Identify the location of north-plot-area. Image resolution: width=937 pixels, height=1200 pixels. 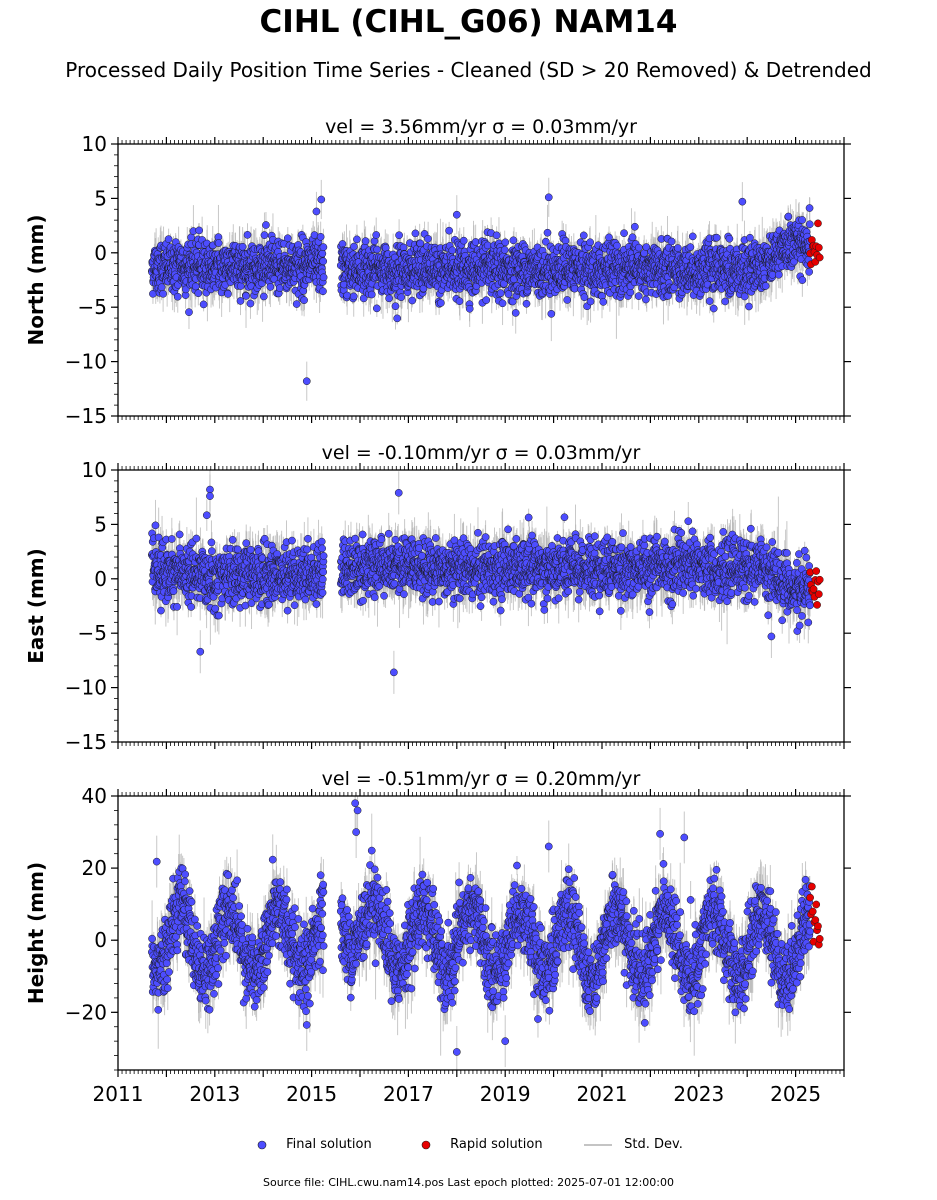
(486, 289).